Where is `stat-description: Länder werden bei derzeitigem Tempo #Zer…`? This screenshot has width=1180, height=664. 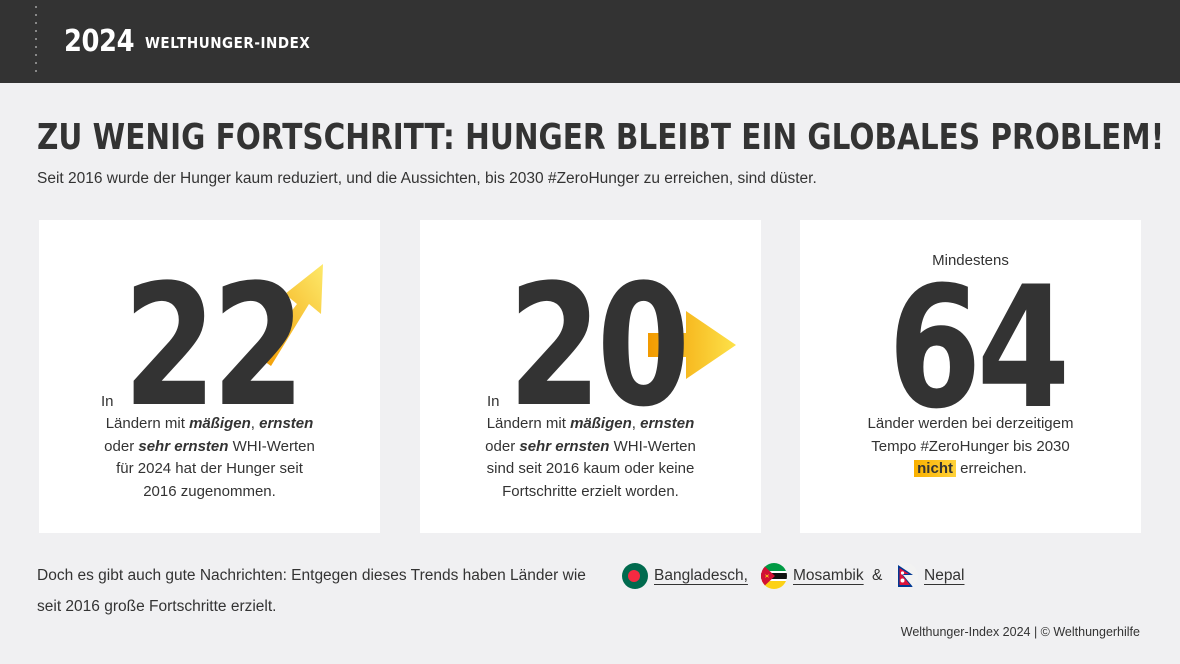
stat-description: Länder werden bei derzeitigem Tempo #Zer… is located at coordinates (970, 446).